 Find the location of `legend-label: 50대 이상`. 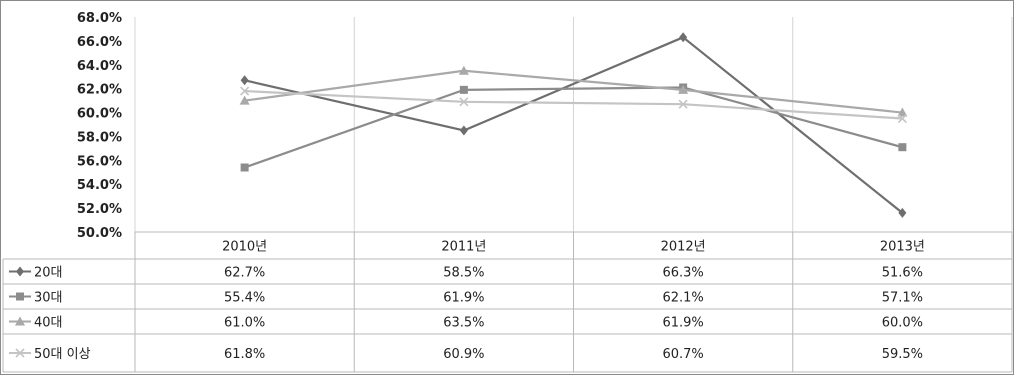

legend-label: 50대 이상 is located at coordinates (62, 354).